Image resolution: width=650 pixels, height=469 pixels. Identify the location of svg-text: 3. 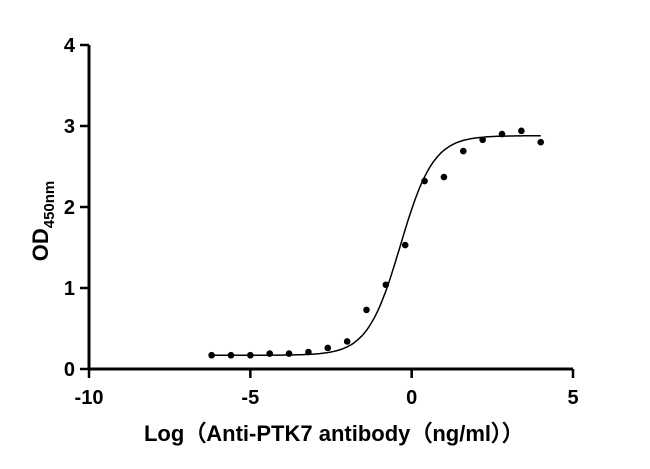
(69, 127).